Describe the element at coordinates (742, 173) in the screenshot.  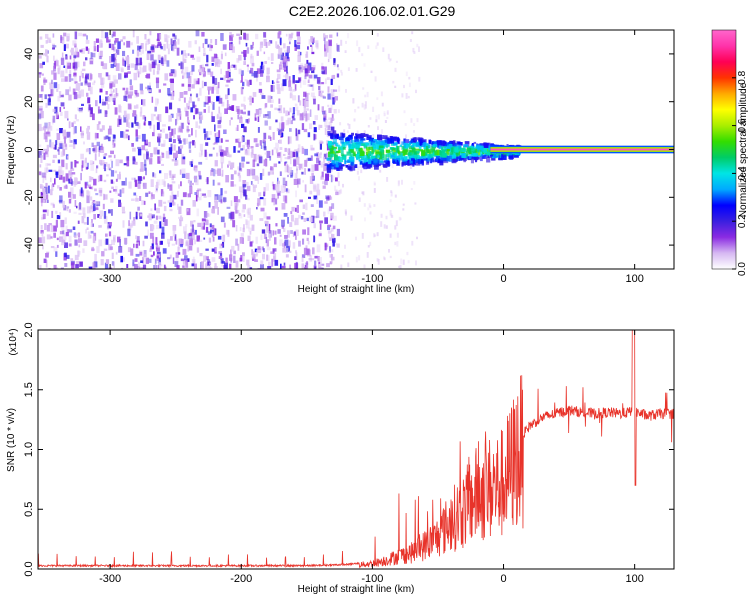
I see `colorbar-tick-label: 0.4` at that location.